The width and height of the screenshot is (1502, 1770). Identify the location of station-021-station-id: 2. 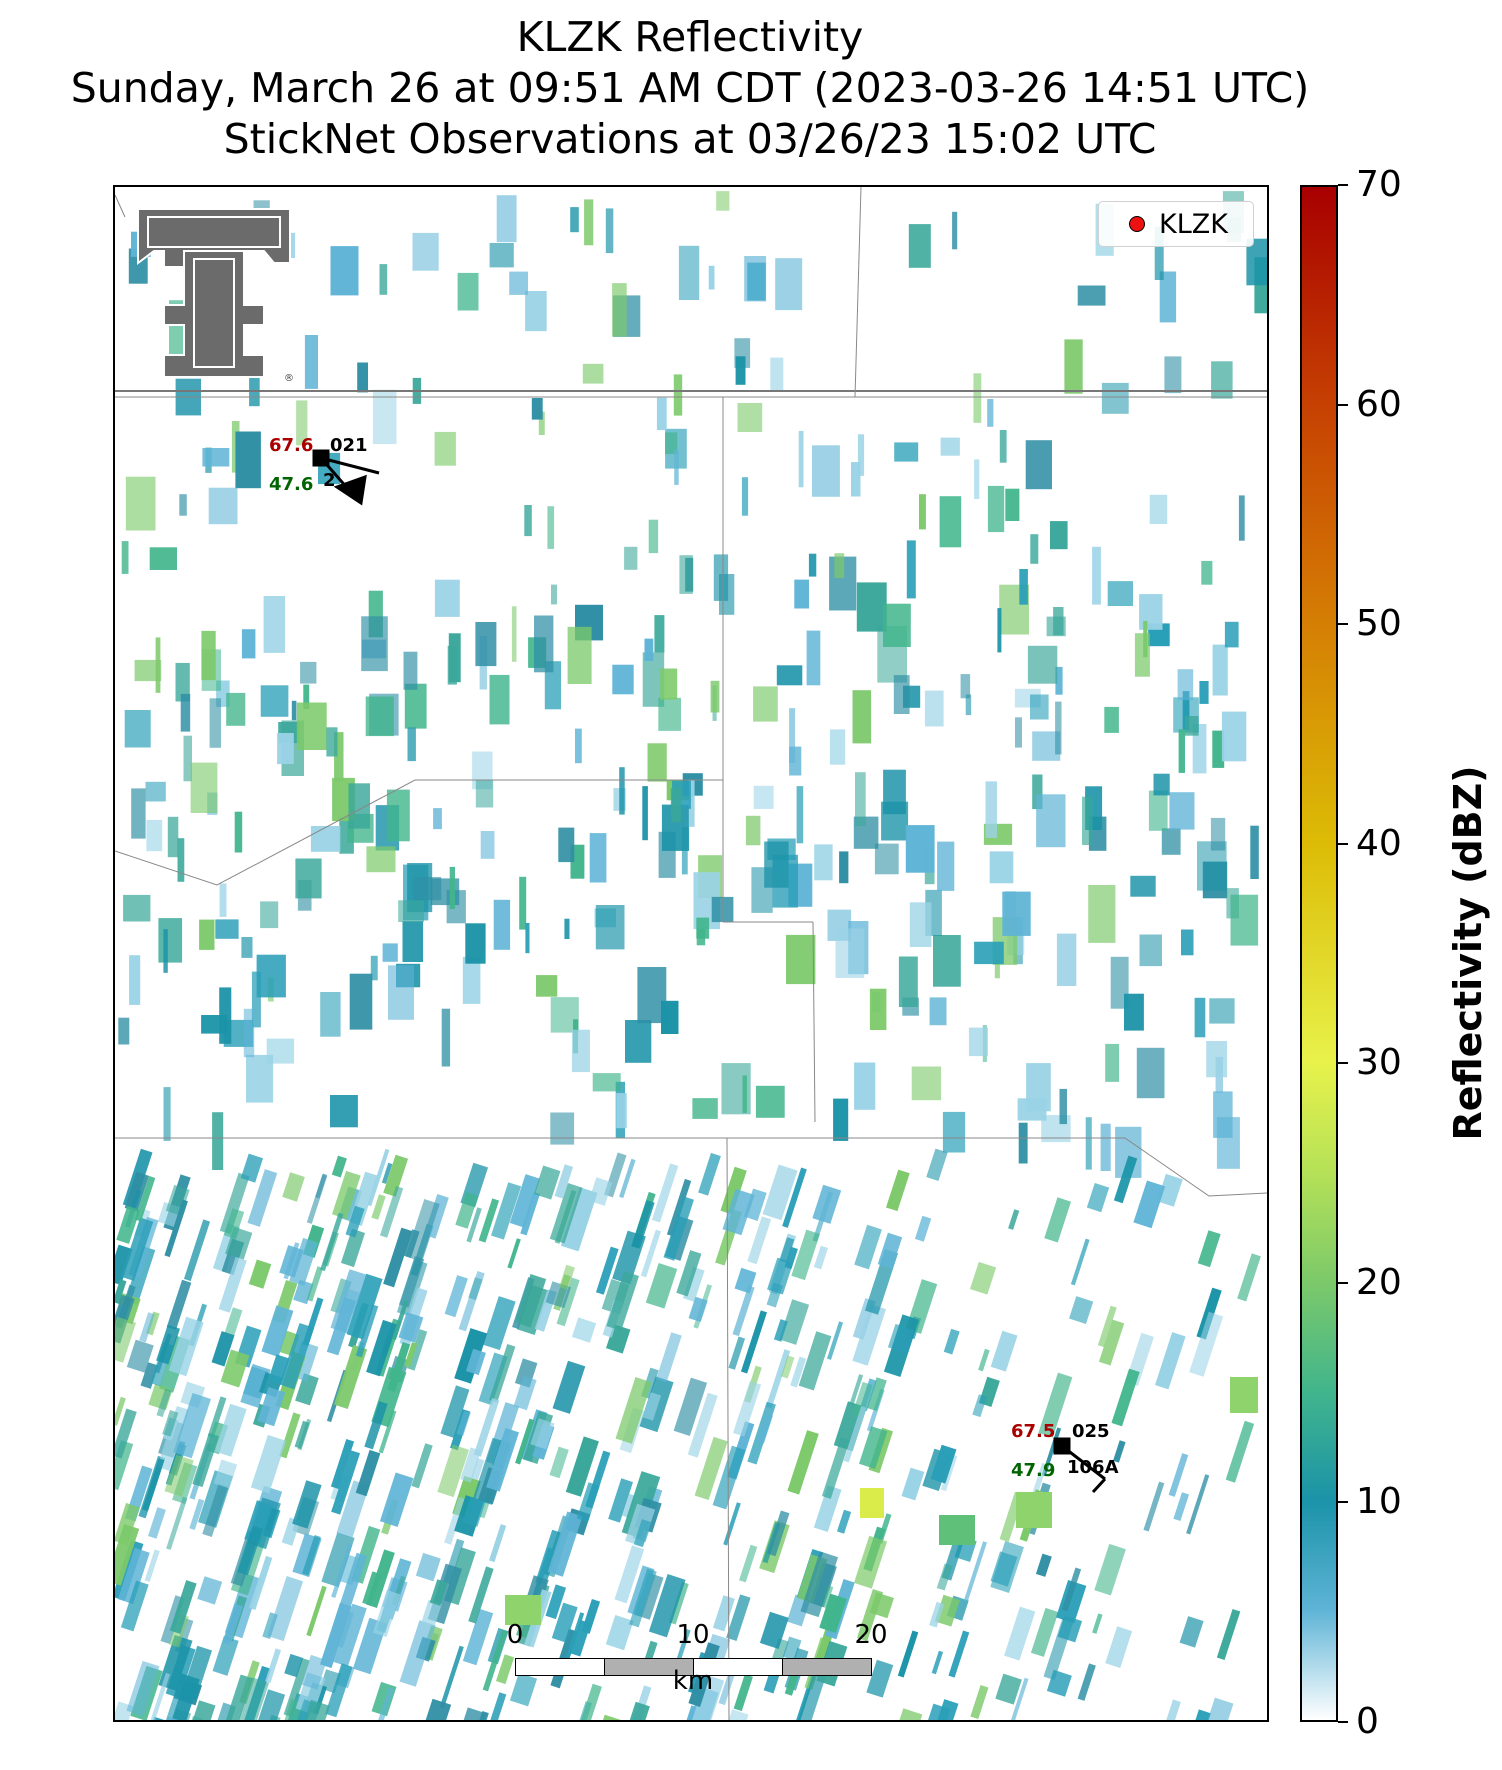
(329, 480).